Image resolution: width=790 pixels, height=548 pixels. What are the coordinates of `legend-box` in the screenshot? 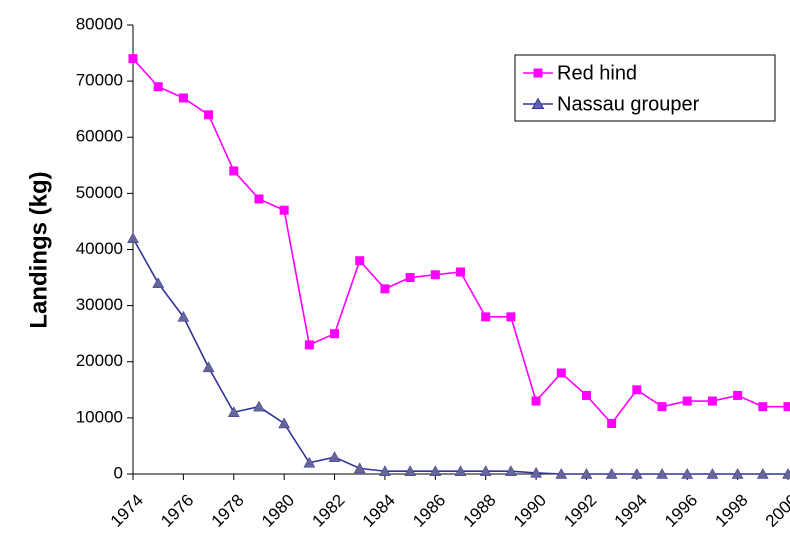 It's located at (645, 88).